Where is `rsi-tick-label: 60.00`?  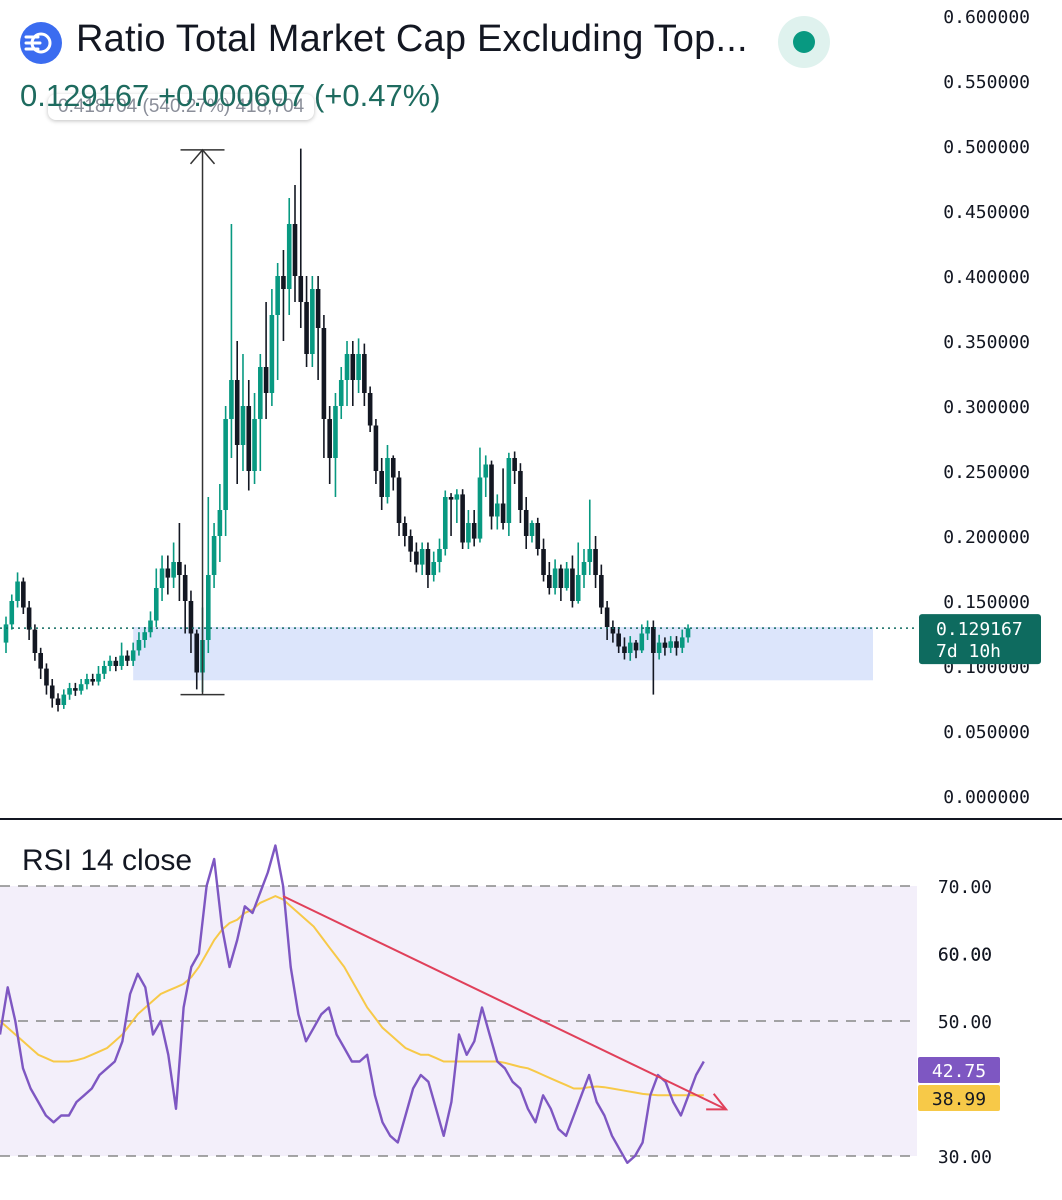 rsi-tick-label: 60.00 is located at coordinates (965, 955).